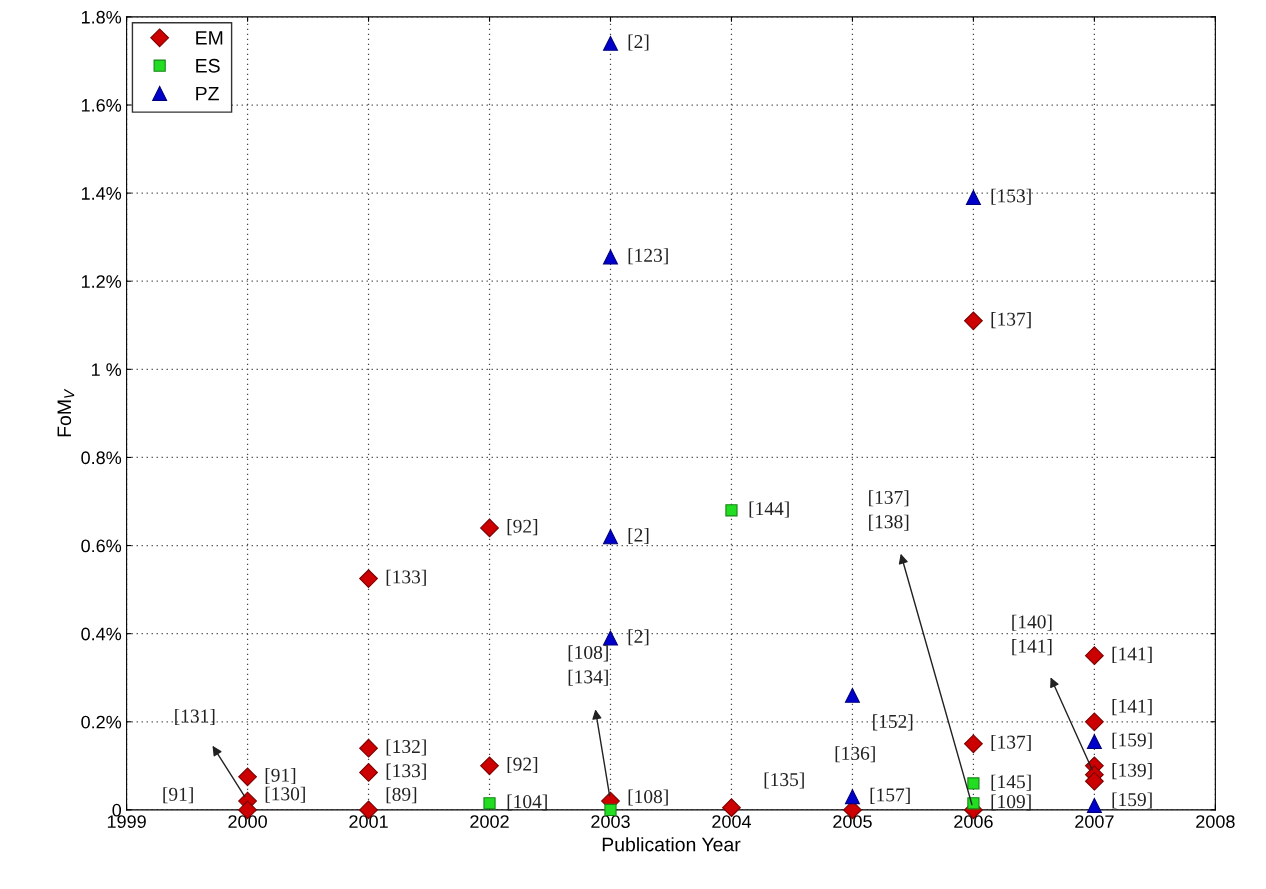  I want to click on annotation: [157], so click(890, 795).